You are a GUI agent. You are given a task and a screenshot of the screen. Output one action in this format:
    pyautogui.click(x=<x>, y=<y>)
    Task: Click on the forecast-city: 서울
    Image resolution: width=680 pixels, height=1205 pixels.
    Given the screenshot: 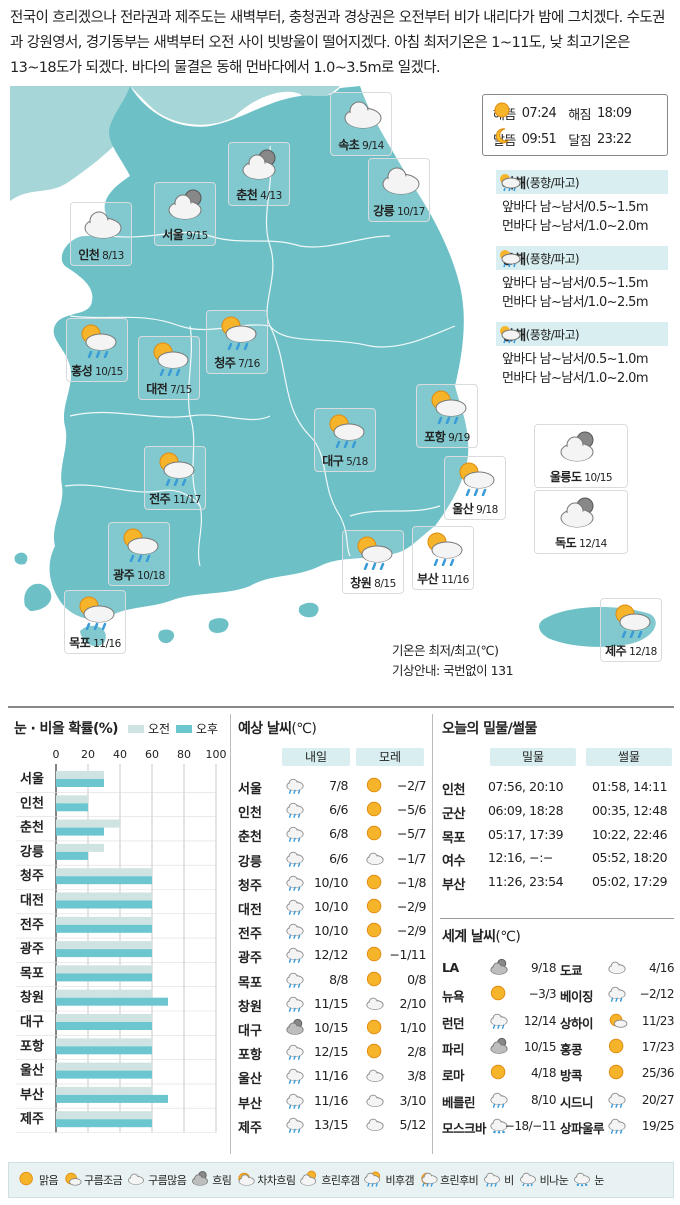 What is the action you would take?
    pyautogui.click(x=250, y=789)
    